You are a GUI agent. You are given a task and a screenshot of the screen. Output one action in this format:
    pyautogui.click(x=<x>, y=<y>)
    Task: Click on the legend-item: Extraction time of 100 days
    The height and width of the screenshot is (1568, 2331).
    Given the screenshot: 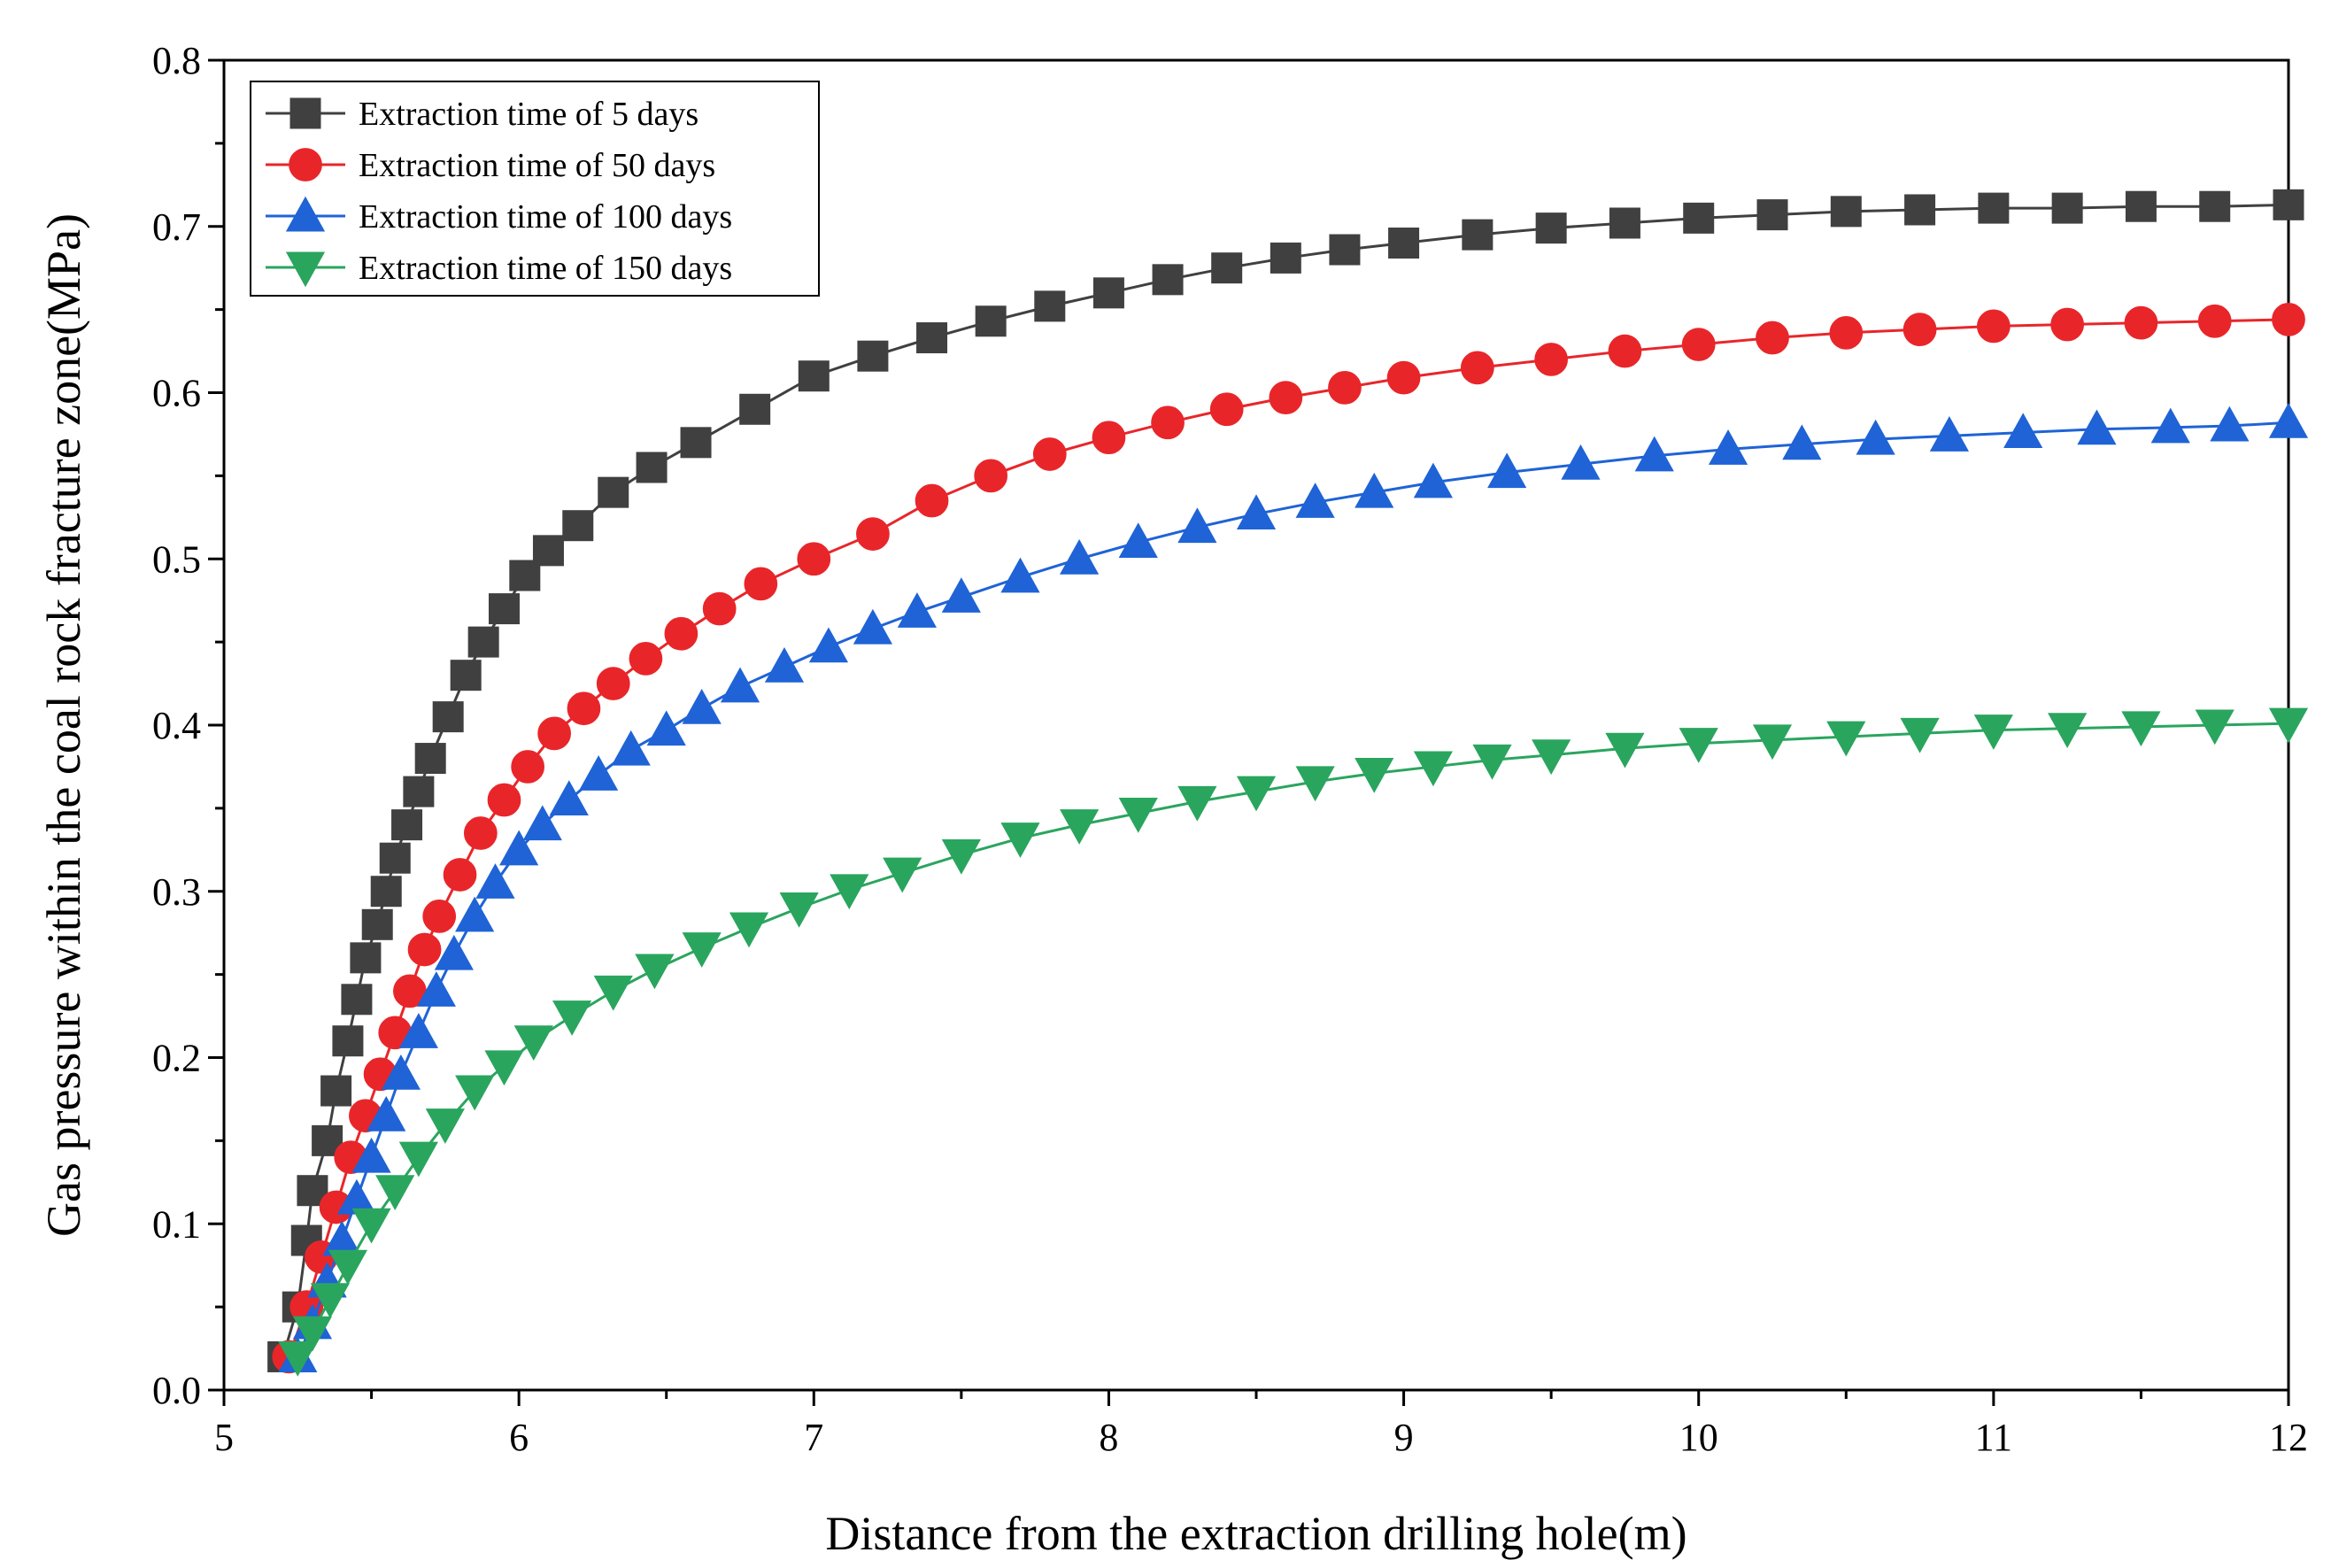 What is the action you would take?
    pyautogui.click(x=499, y=216)
    